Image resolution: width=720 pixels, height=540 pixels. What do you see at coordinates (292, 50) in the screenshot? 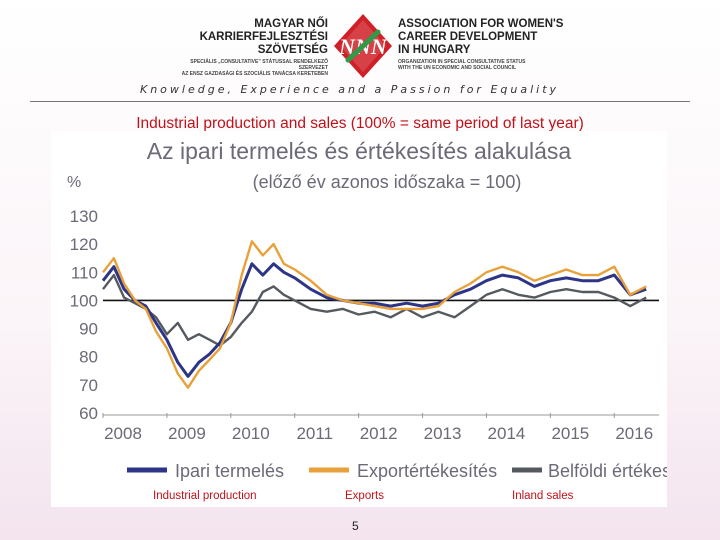
I see `org-name-hu-line-3: SZÖVETSÉG` at bounding box center [292, 50].